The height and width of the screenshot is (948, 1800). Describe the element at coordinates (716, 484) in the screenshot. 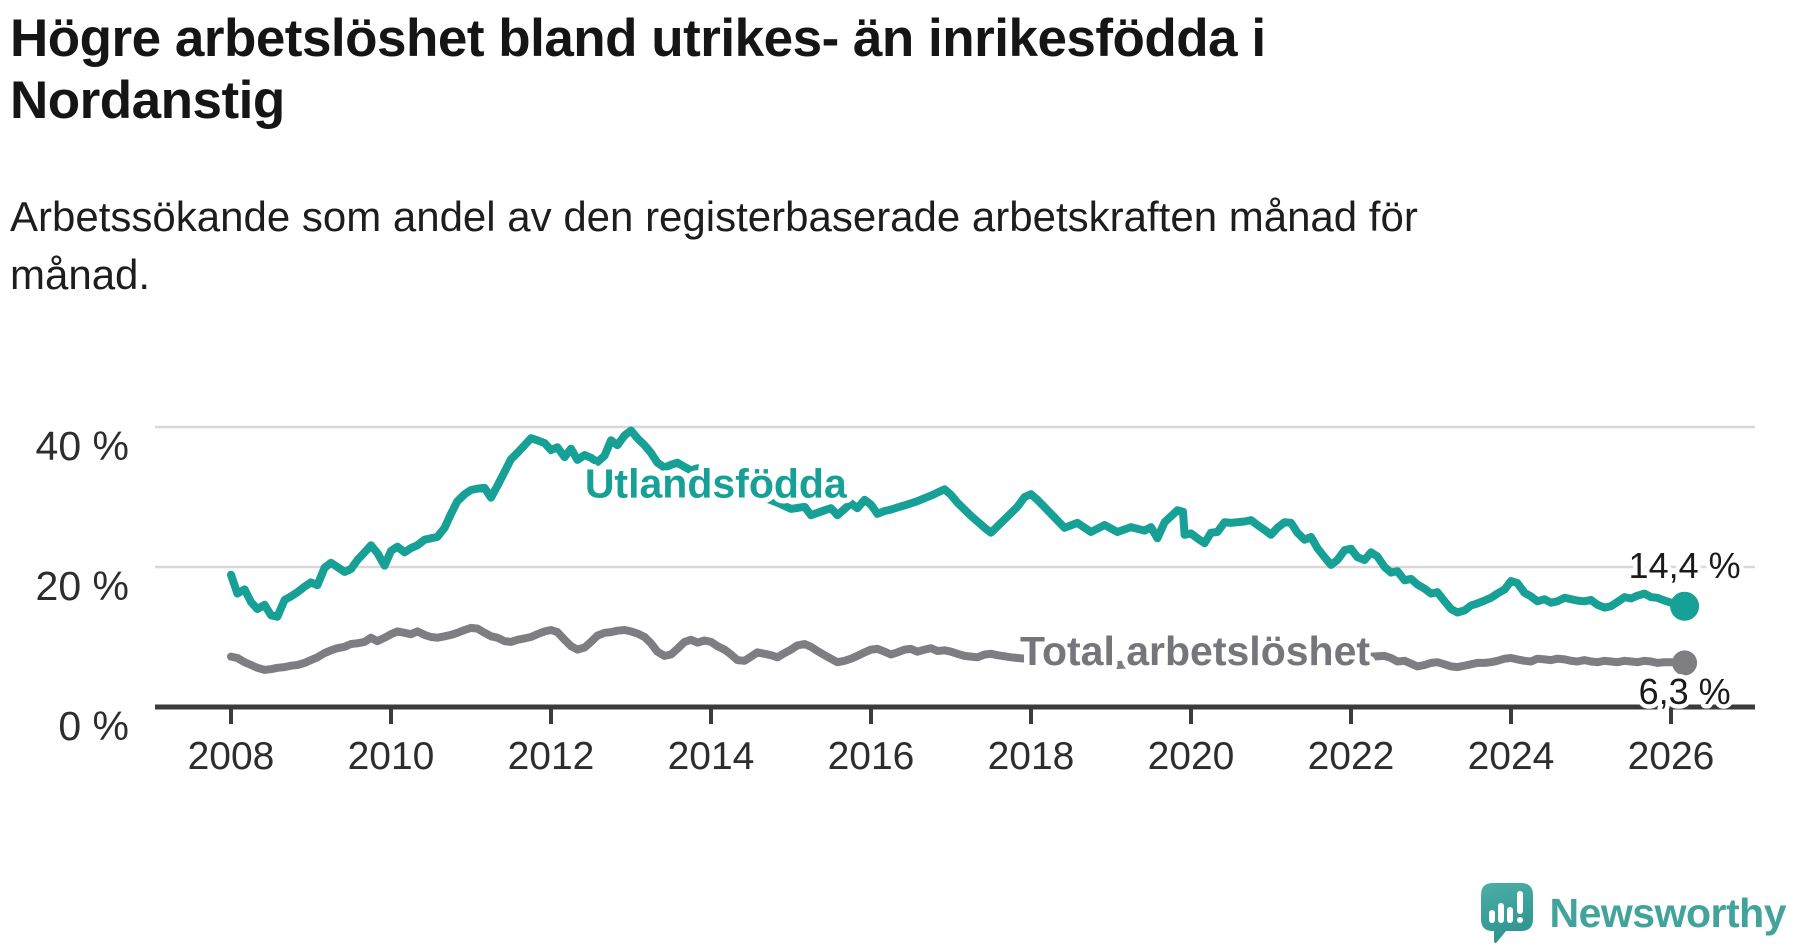

I see `series-label-utlandsf-dda: Utlandsfödda` at that location.